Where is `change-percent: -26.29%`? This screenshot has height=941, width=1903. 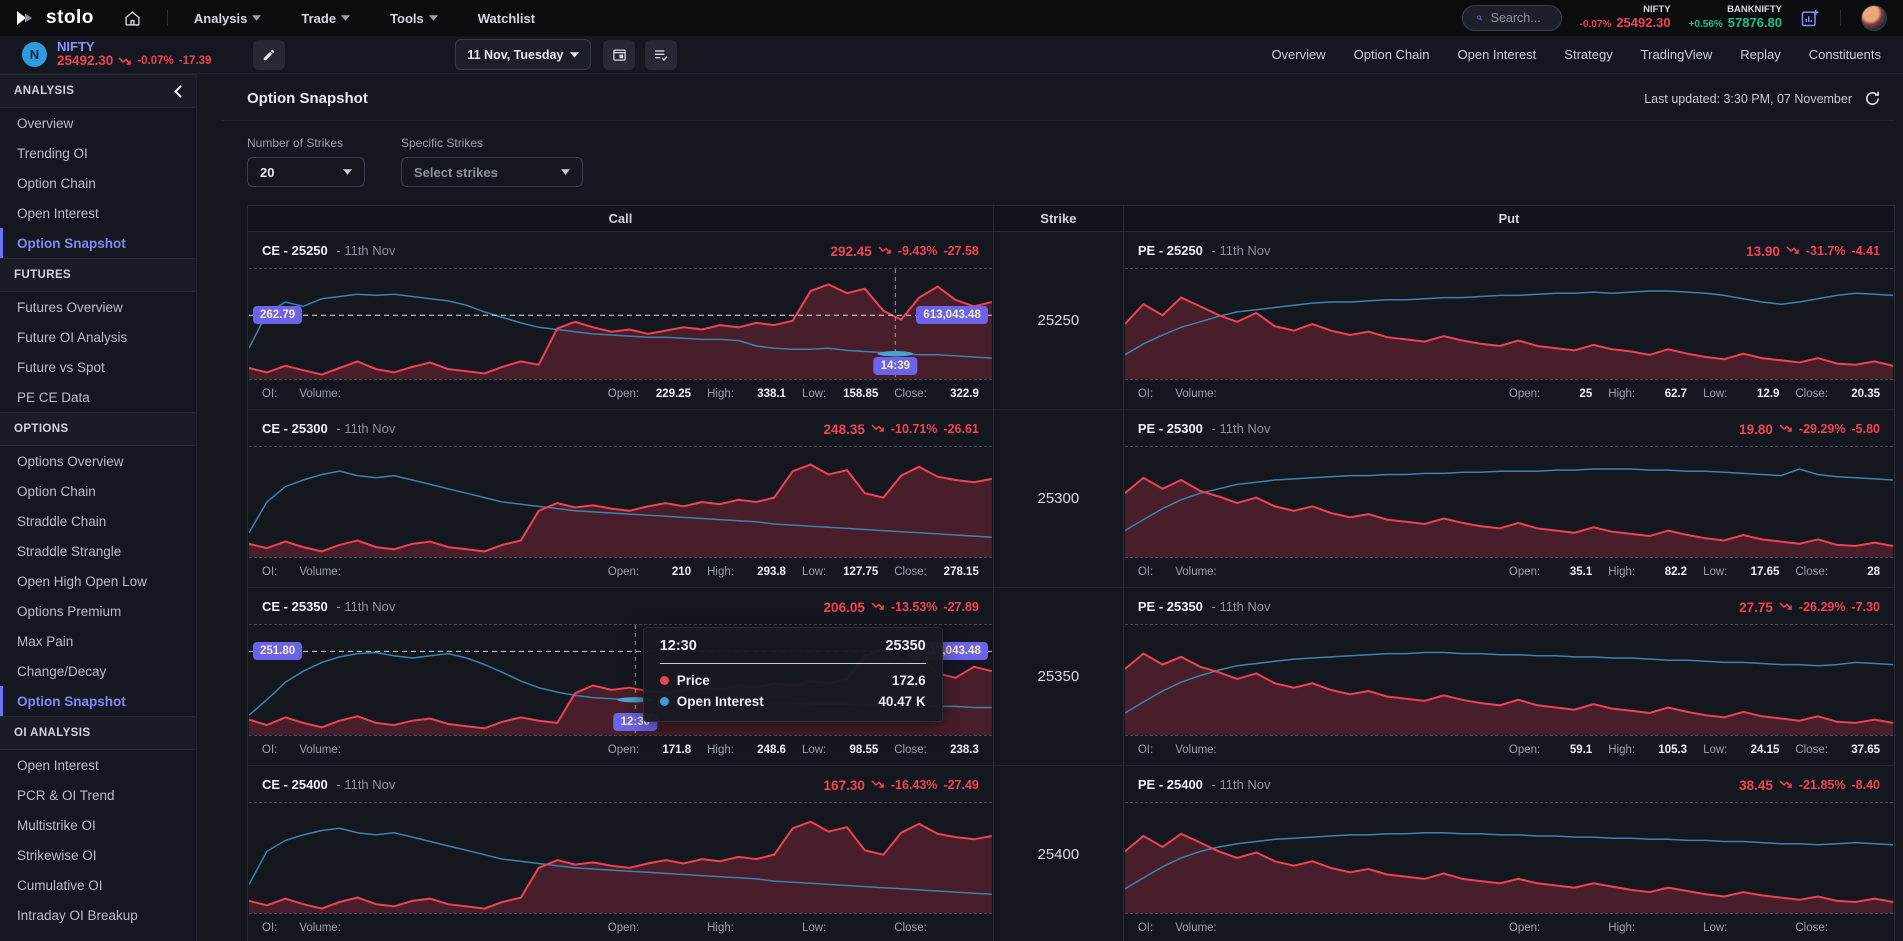 change-percent: -26.29% is located at coordinates (1822, 607).